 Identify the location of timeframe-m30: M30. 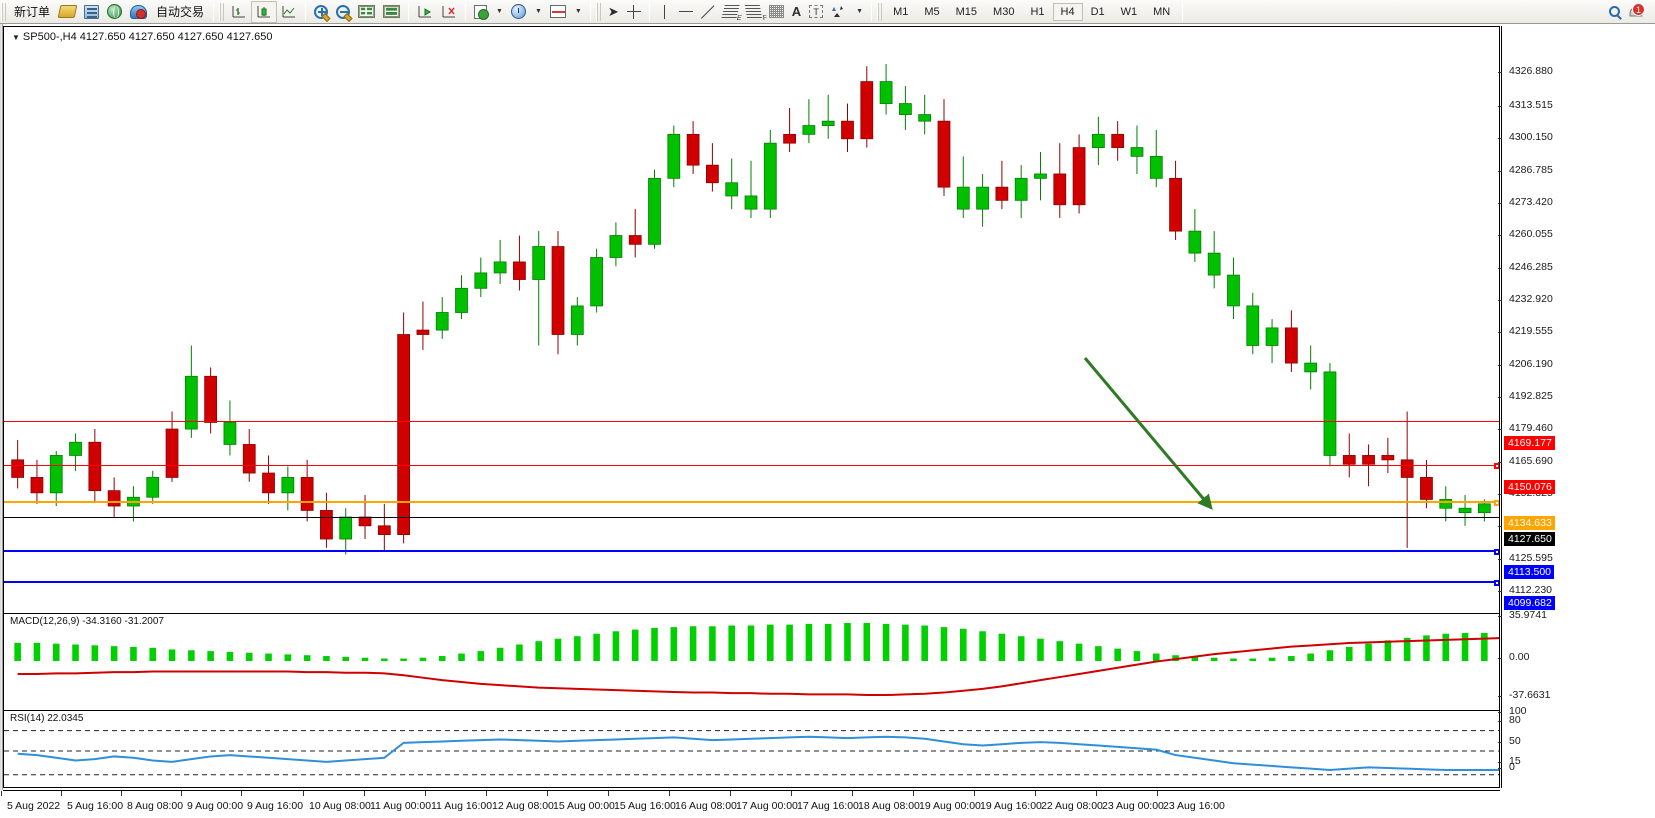
(1004, 11).